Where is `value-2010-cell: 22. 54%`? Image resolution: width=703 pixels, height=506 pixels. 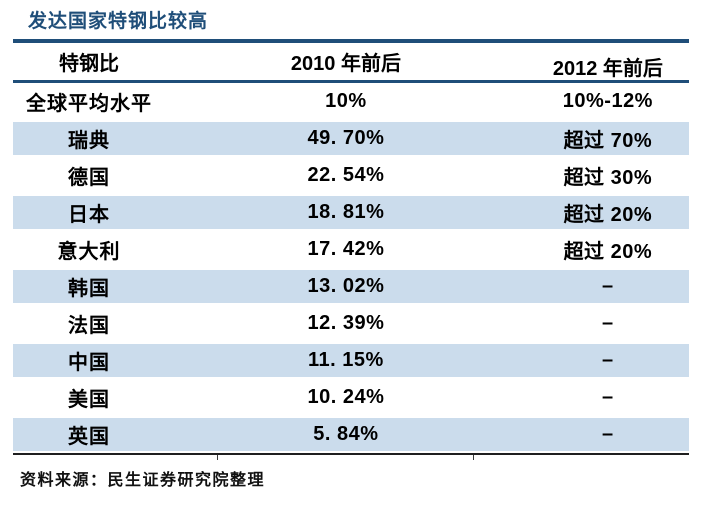
value-2010-cell: 22. 54% is located at coordinates (346, 175).